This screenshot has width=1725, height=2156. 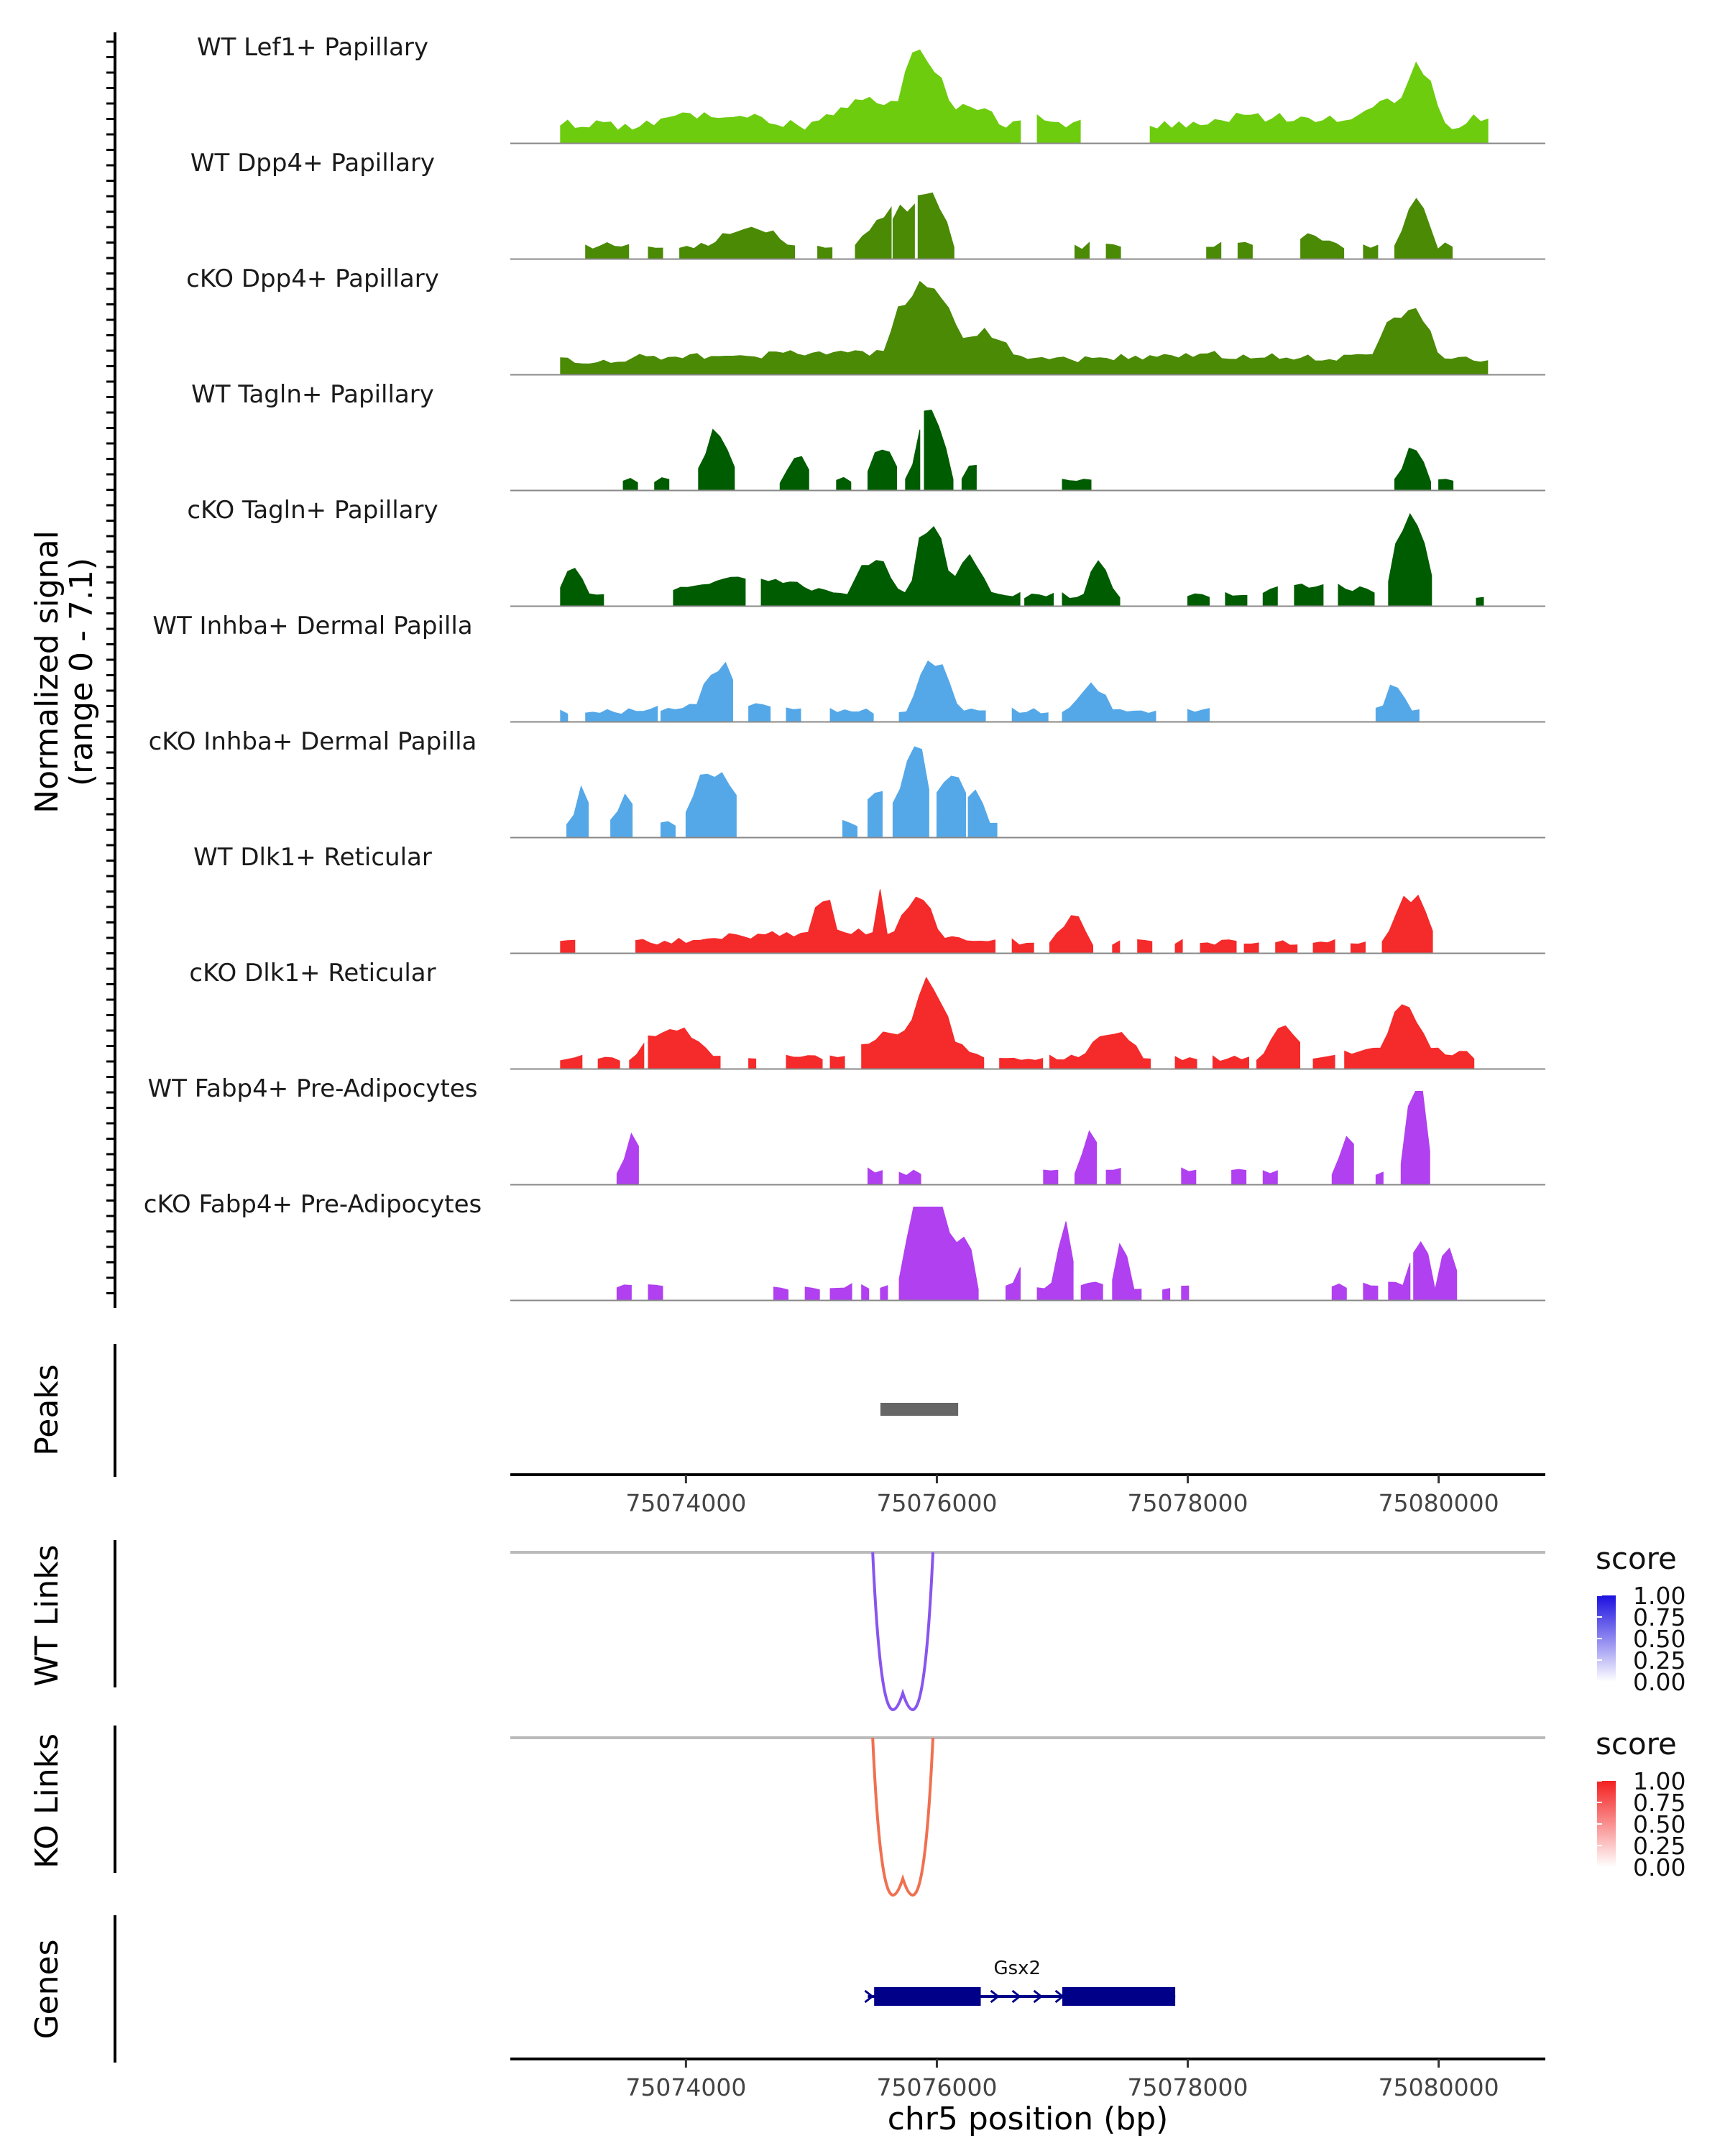 What do you see at coordinates (1062, 2080) in the screenshot?
I see `x-axis-bottom: 75074000 75076000 75078000 75080000` at bounding box center [1062, 2080].